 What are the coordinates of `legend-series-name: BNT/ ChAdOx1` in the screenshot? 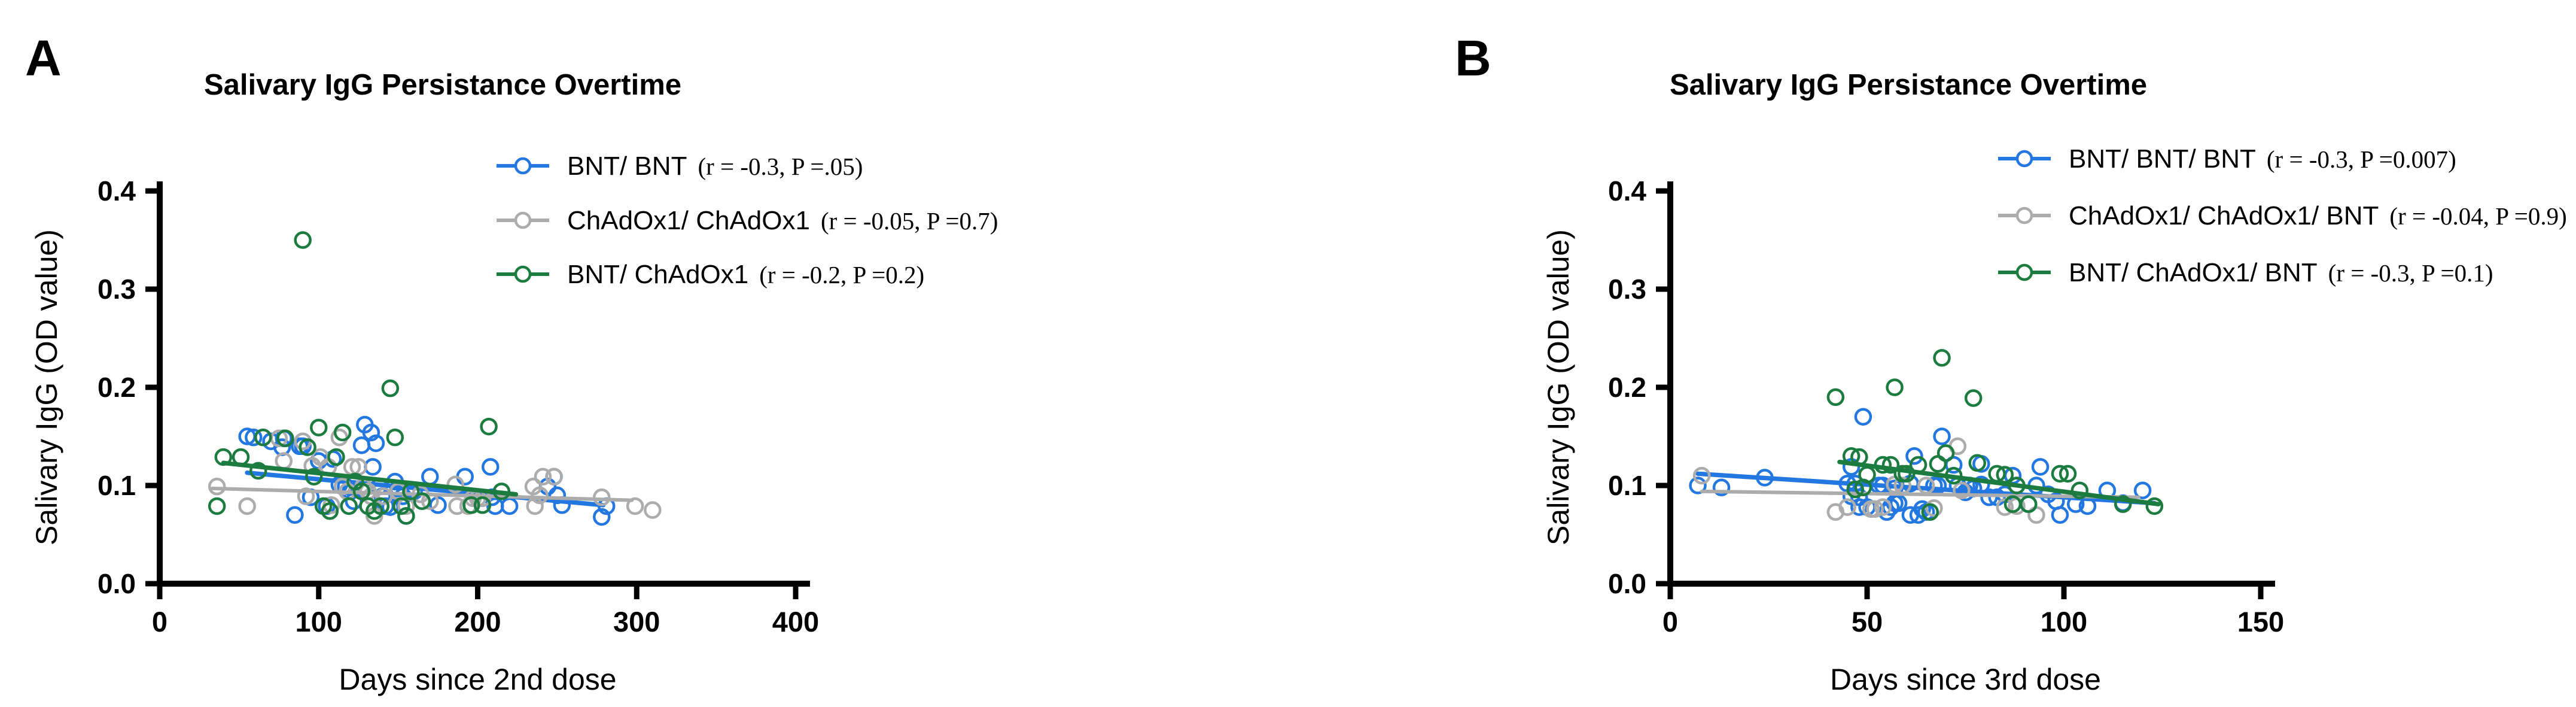 It's located at (657, 274).